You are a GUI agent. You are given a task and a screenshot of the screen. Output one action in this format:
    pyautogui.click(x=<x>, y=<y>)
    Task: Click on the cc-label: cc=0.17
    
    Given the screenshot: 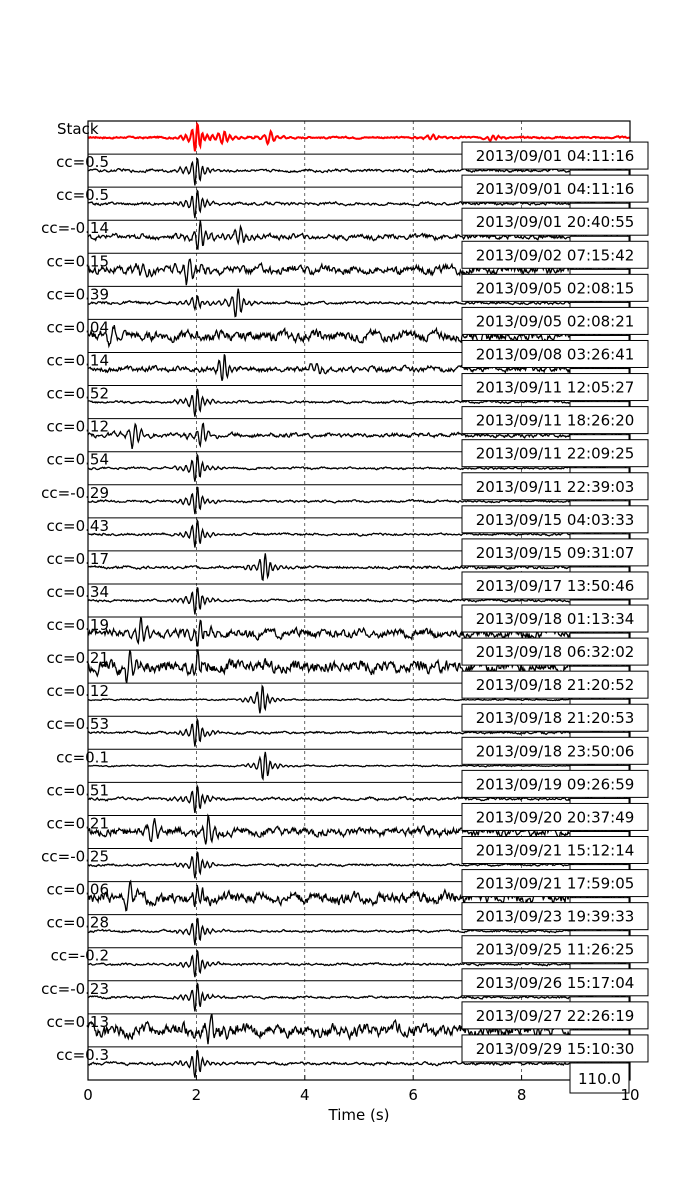 What is the action you would take?
    pyautogui.click(x=78, y=559)
    